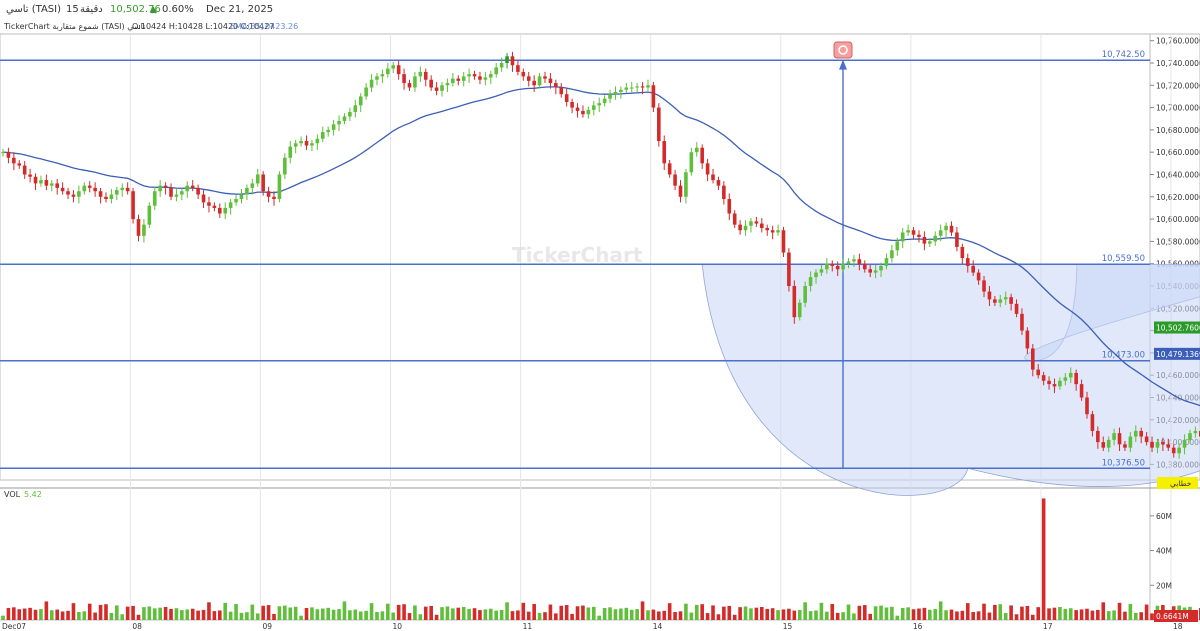 This screenshot has height=631, width=1200. Describe the element at coordinates (14, 626) in the screenshot. I see `x-tick-label: Dec07` at that location.